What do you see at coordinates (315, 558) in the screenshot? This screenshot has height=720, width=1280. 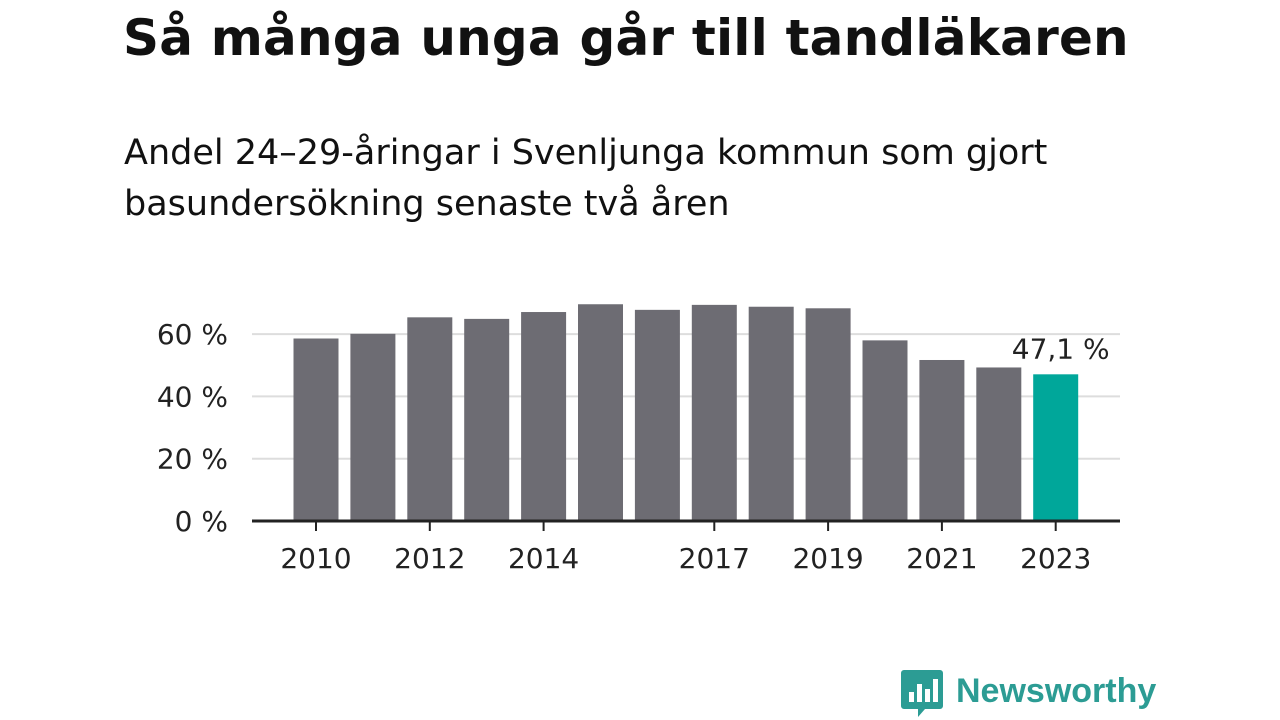 I see `x-tick-label: 2010` at bounding box center [315, 558].